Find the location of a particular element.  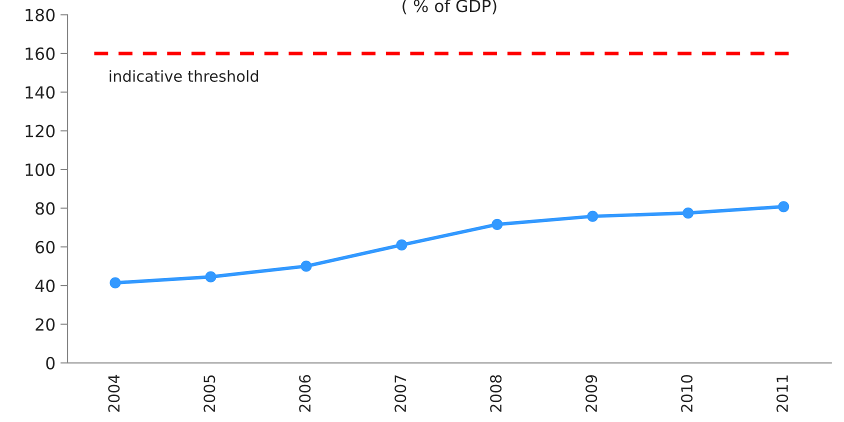

y-tick-label: 40 is located at coordinates (45, 286).